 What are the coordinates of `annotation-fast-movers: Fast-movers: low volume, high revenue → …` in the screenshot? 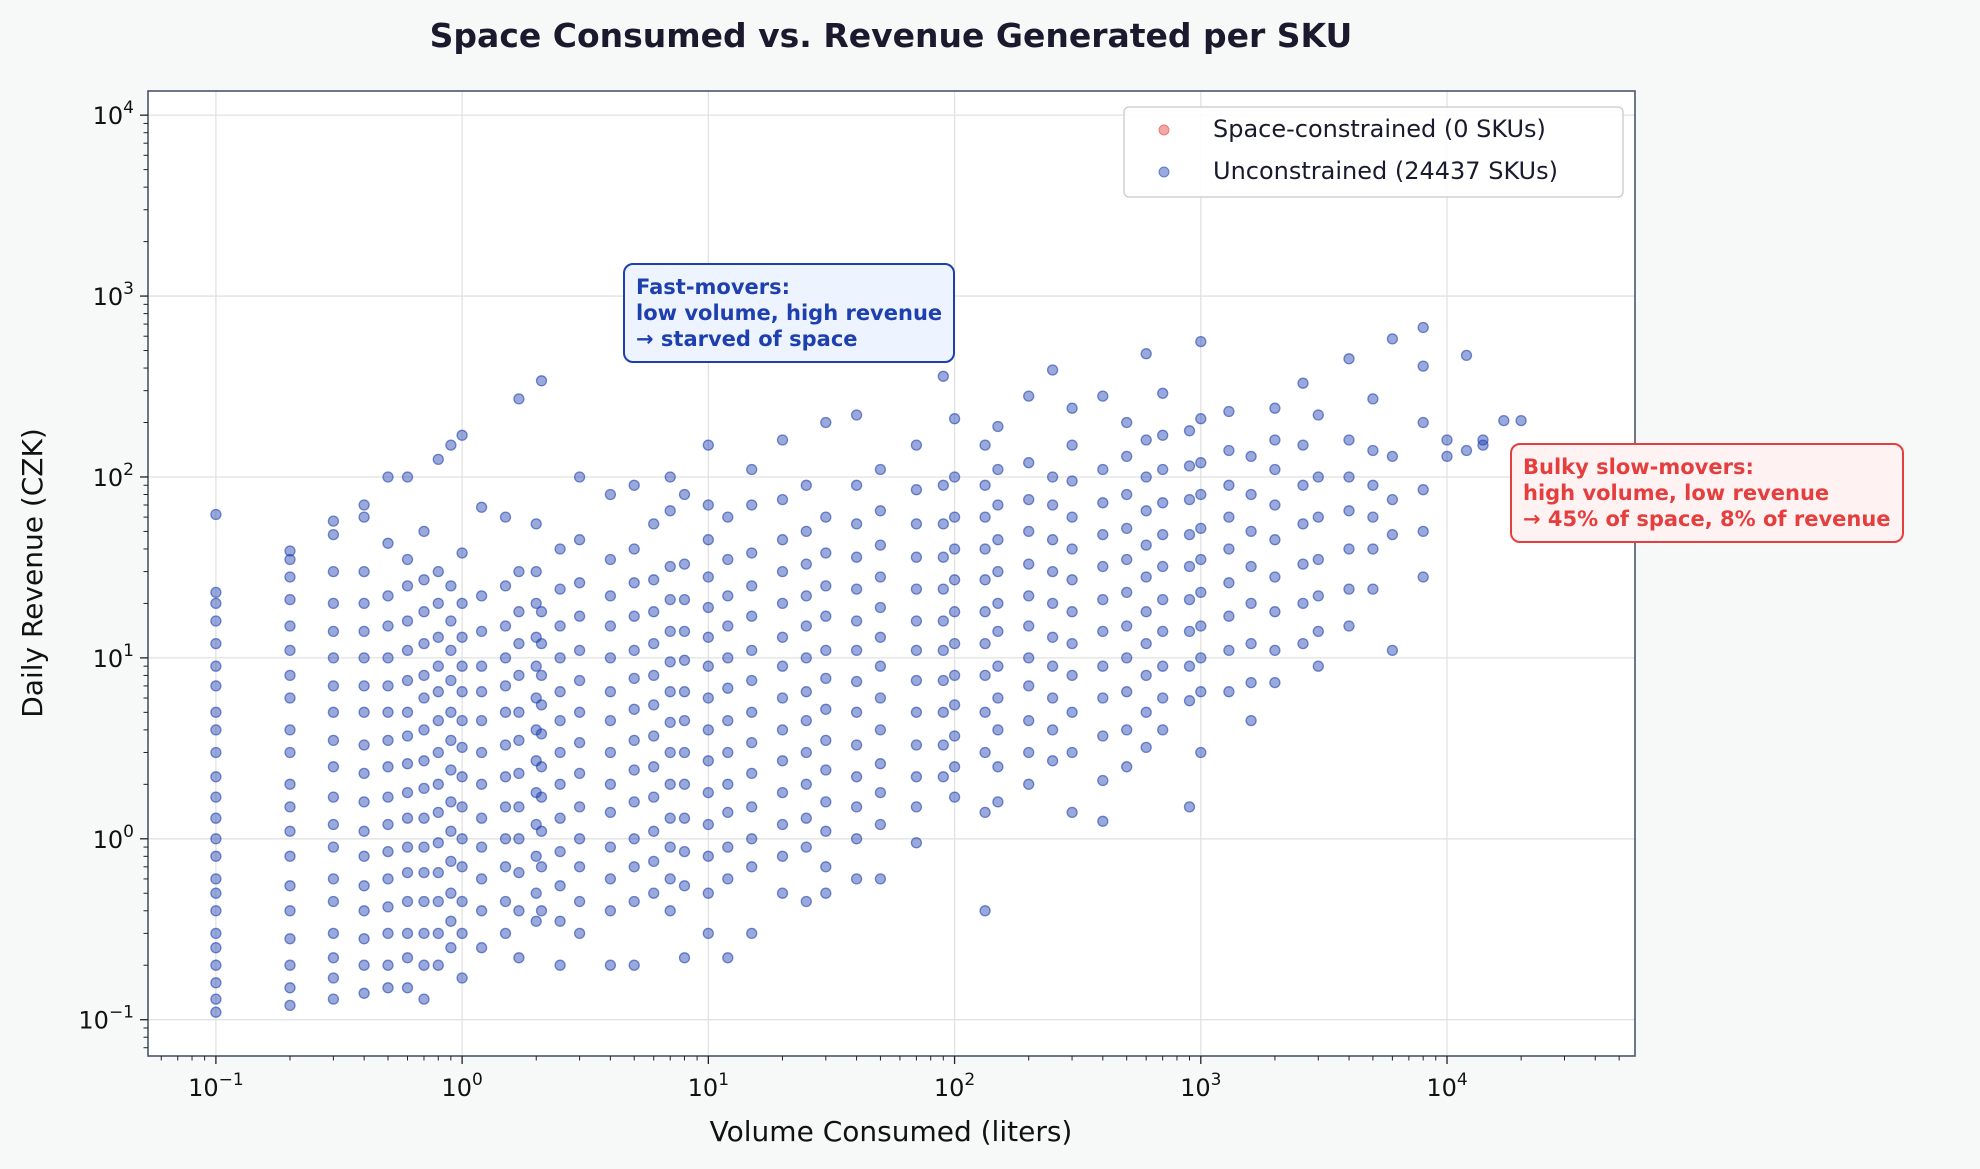 It's located at (789, 313).